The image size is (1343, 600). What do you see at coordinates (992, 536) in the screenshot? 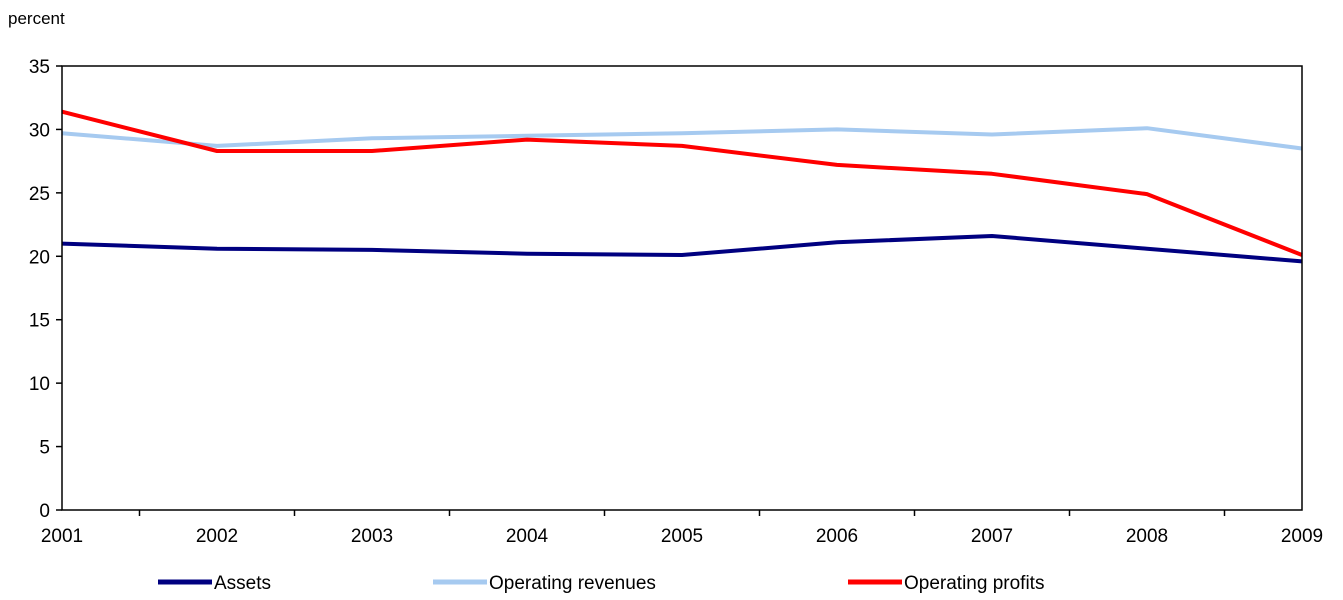
I see `x-tick-label: 2007` at bounding box center [992, 536].